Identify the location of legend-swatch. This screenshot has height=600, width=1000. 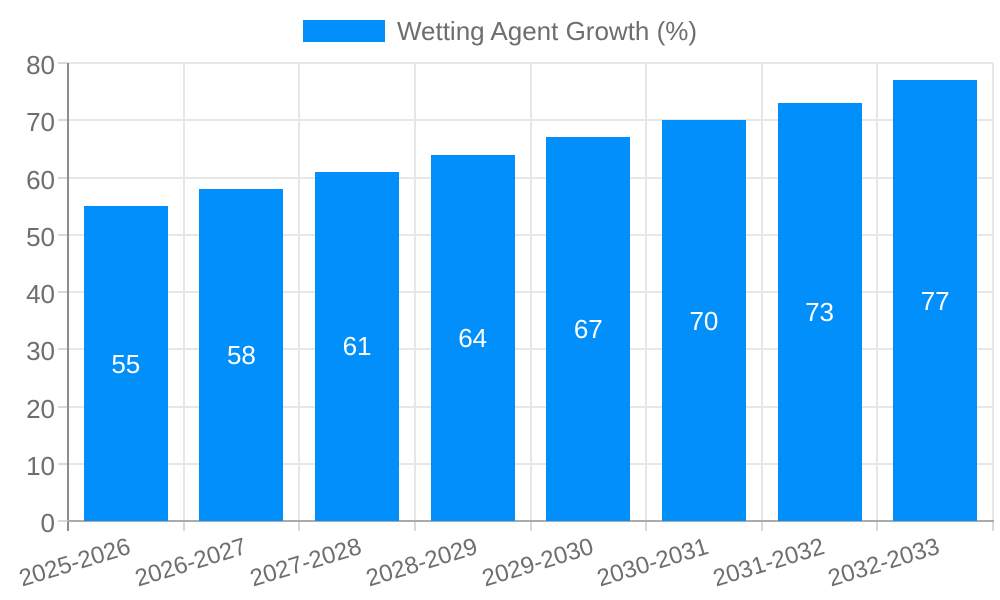
(343, 31).